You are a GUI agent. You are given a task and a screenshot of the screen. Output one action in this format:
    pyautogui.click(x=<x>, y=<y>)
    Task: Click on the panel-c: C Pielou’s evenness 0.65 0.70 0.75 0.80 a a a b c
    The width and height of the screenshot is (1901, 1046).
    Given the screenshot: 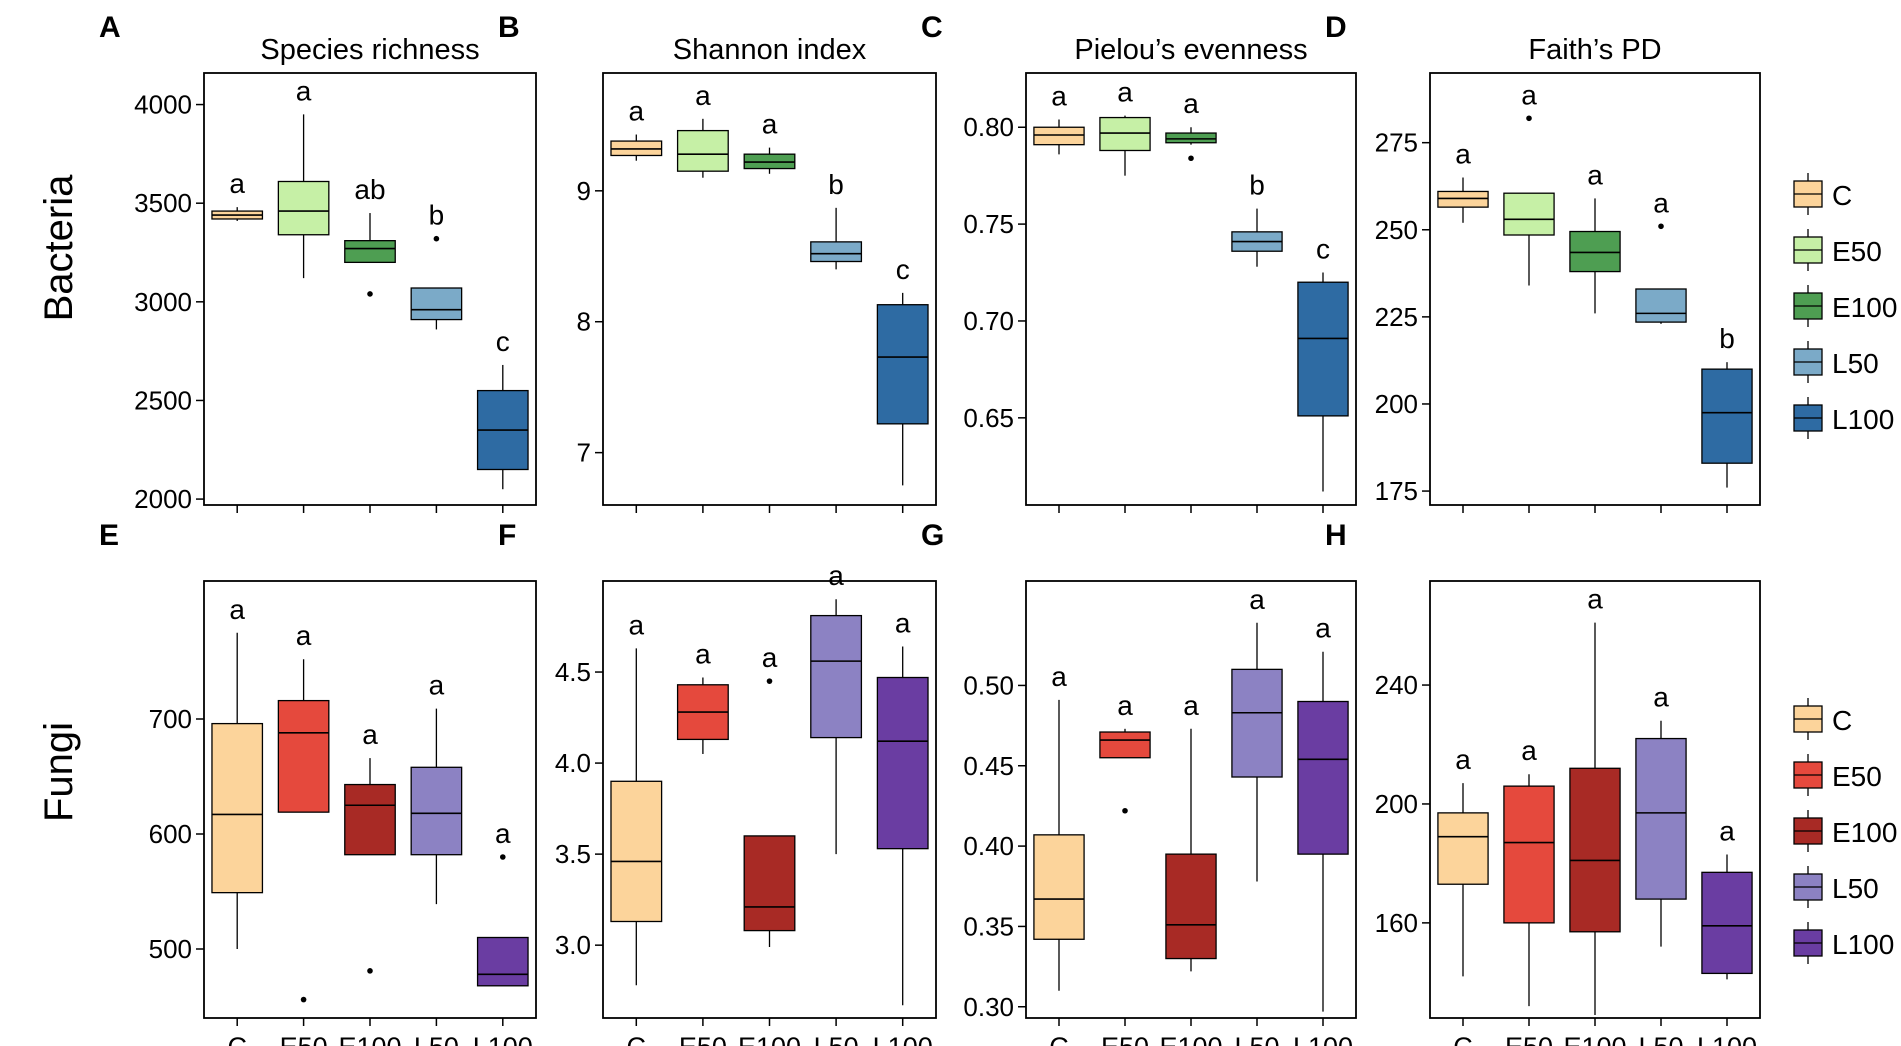 What is the action you would take?
    pyautogui.click(x=1139, y=262)
    